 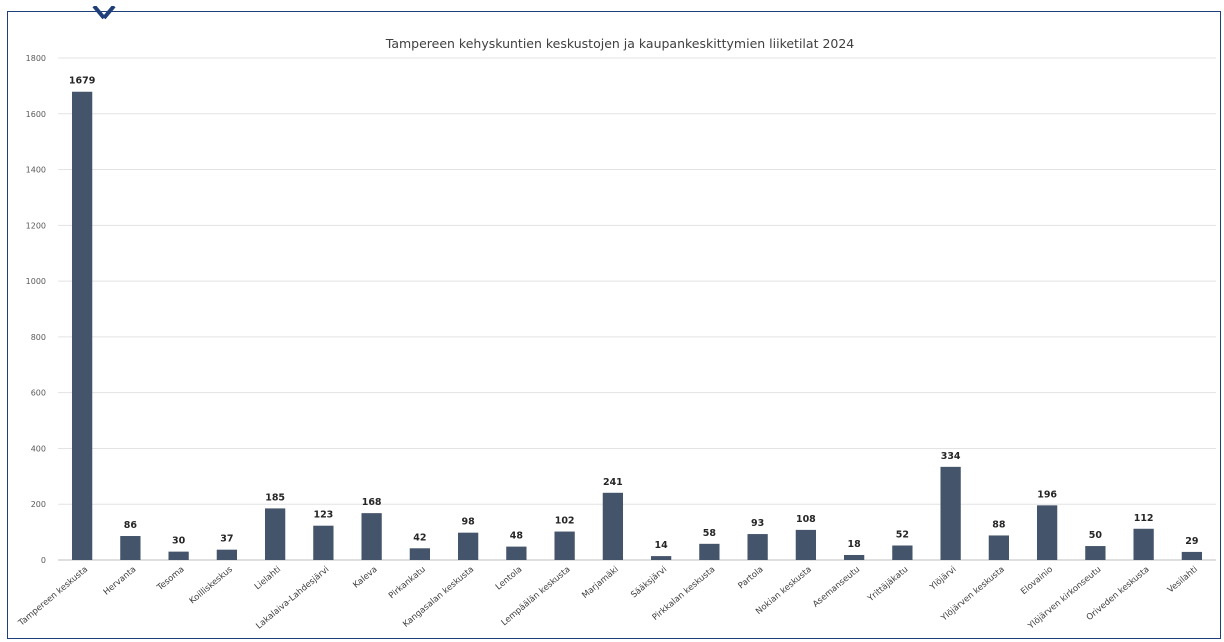 I want to click on data-label: 123, so click(x=323, y=515).